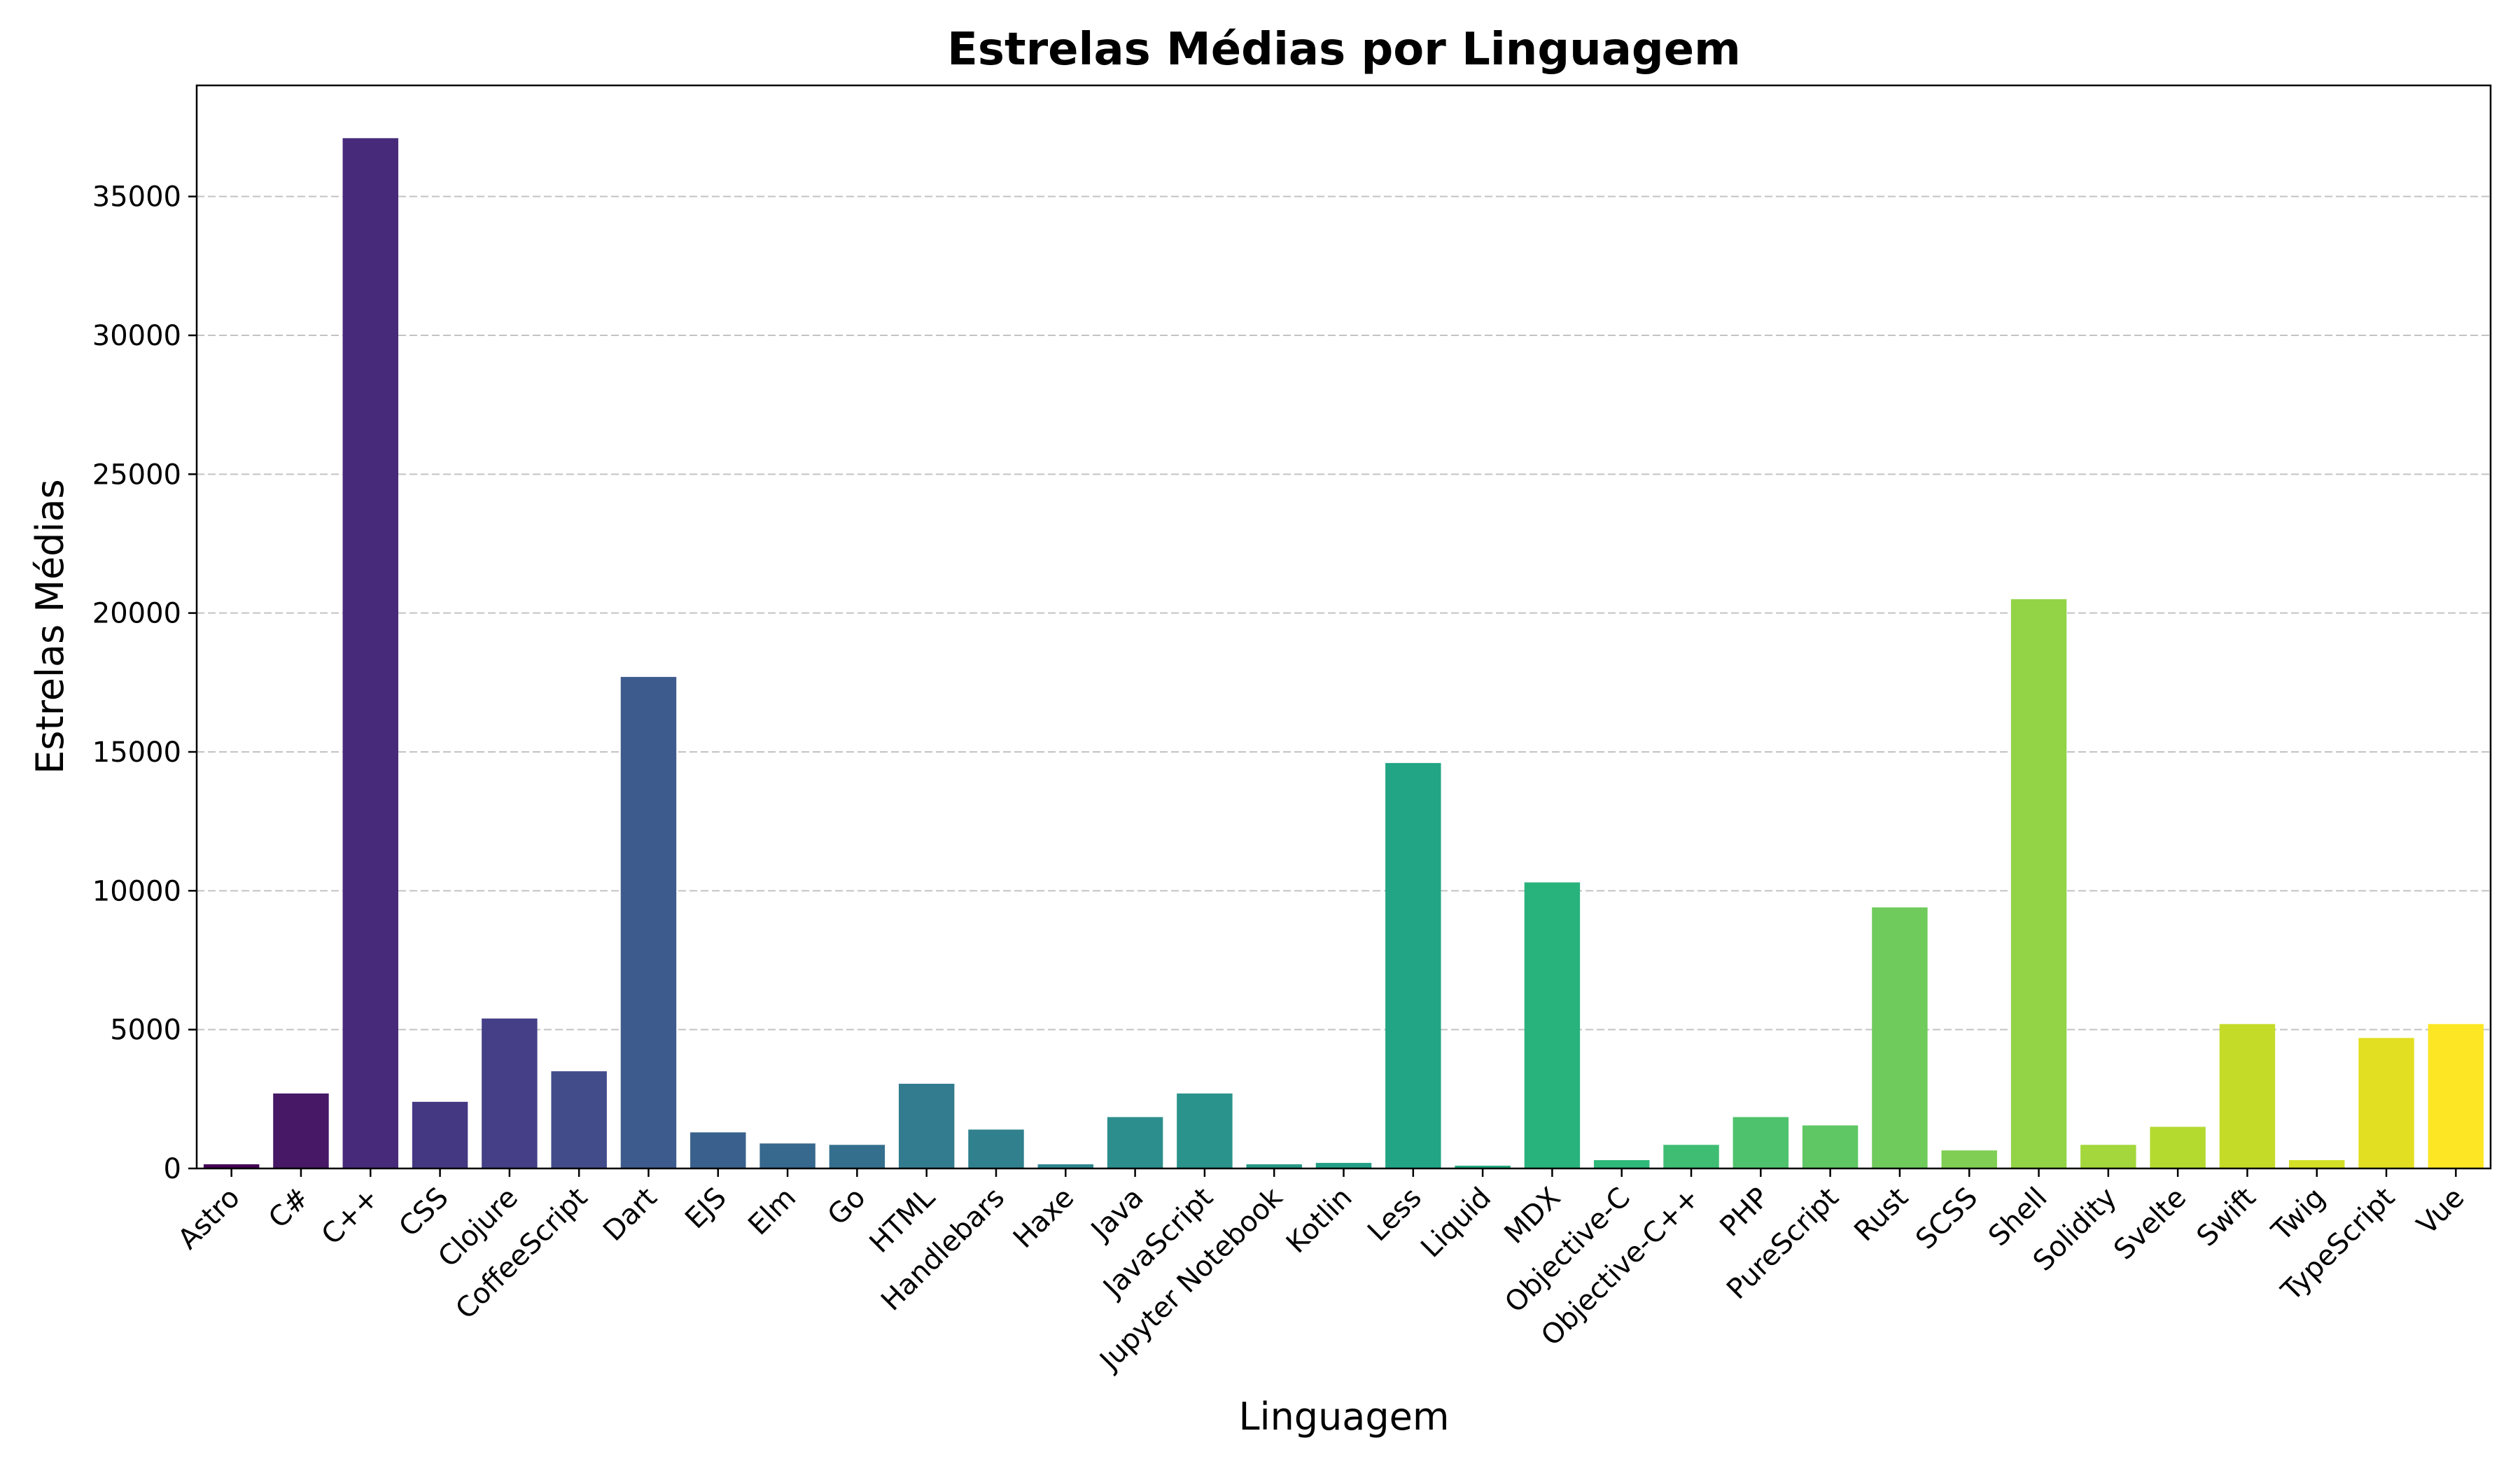 The width and height of the screenshot is (2520, 1473). Describe the element at coordinates (2247, 1096) in the screenshot. I see `bar-swift` at that location.